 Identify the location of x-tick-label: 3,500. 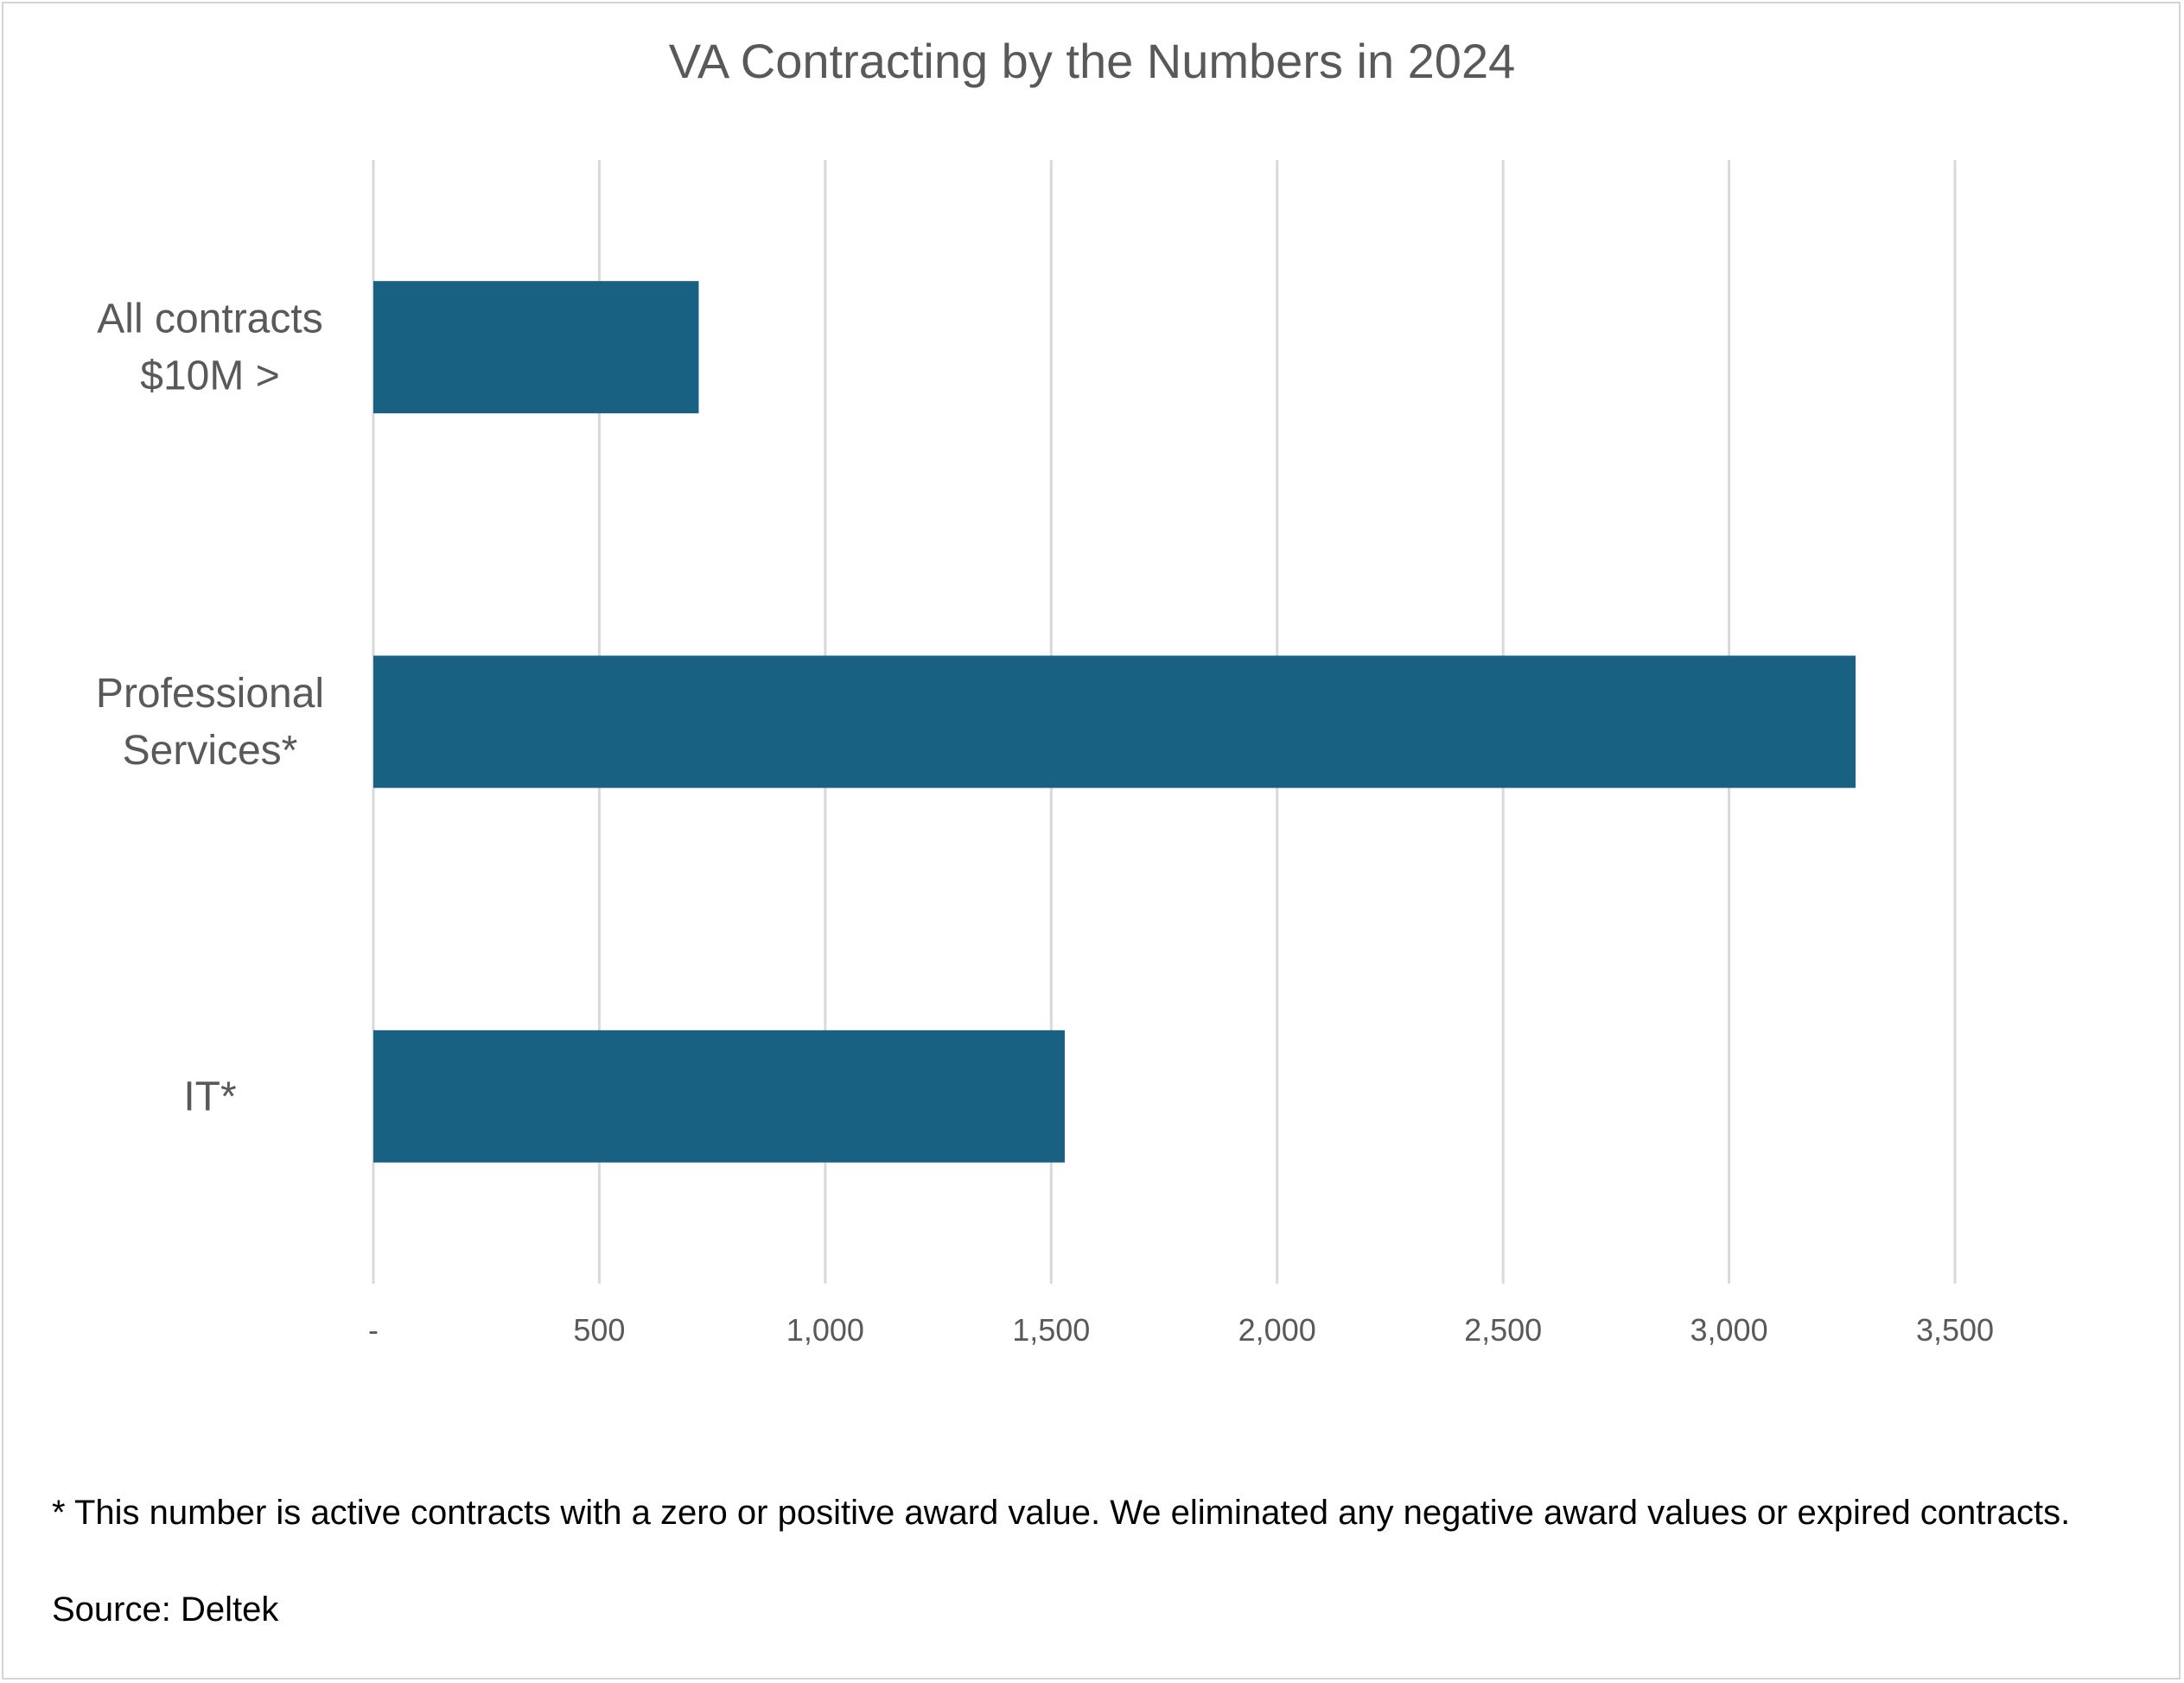
(1955, 1330).